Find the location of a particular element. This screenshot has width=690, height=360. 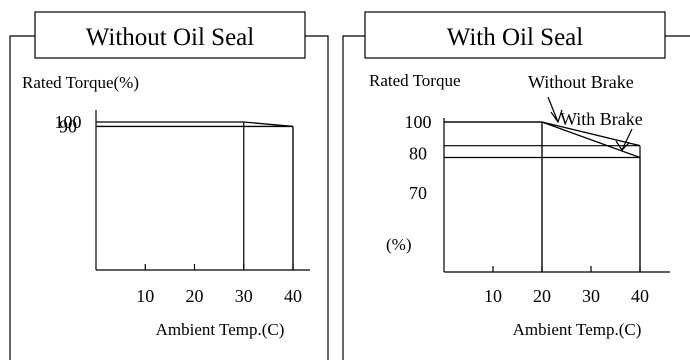

annotation-without-brake: Without Brake is located at coordinates (581, 82).